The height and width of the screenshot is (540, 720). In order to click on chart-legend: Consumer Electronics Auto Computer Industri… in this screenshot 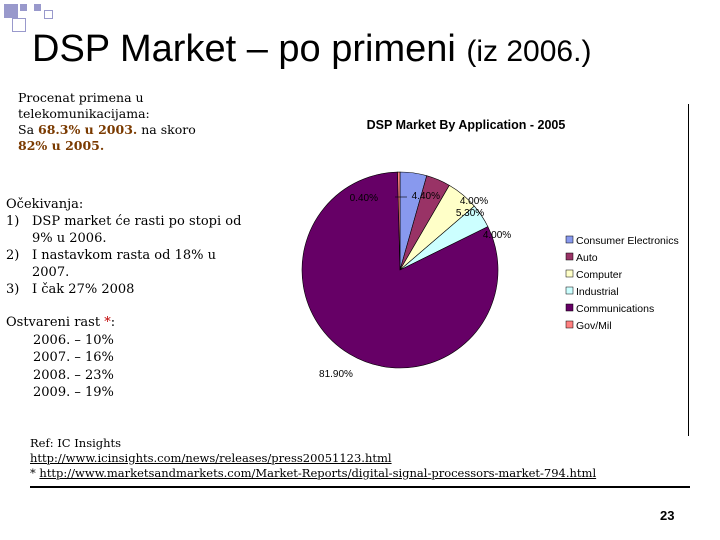, I will do `click(622, 283)`.